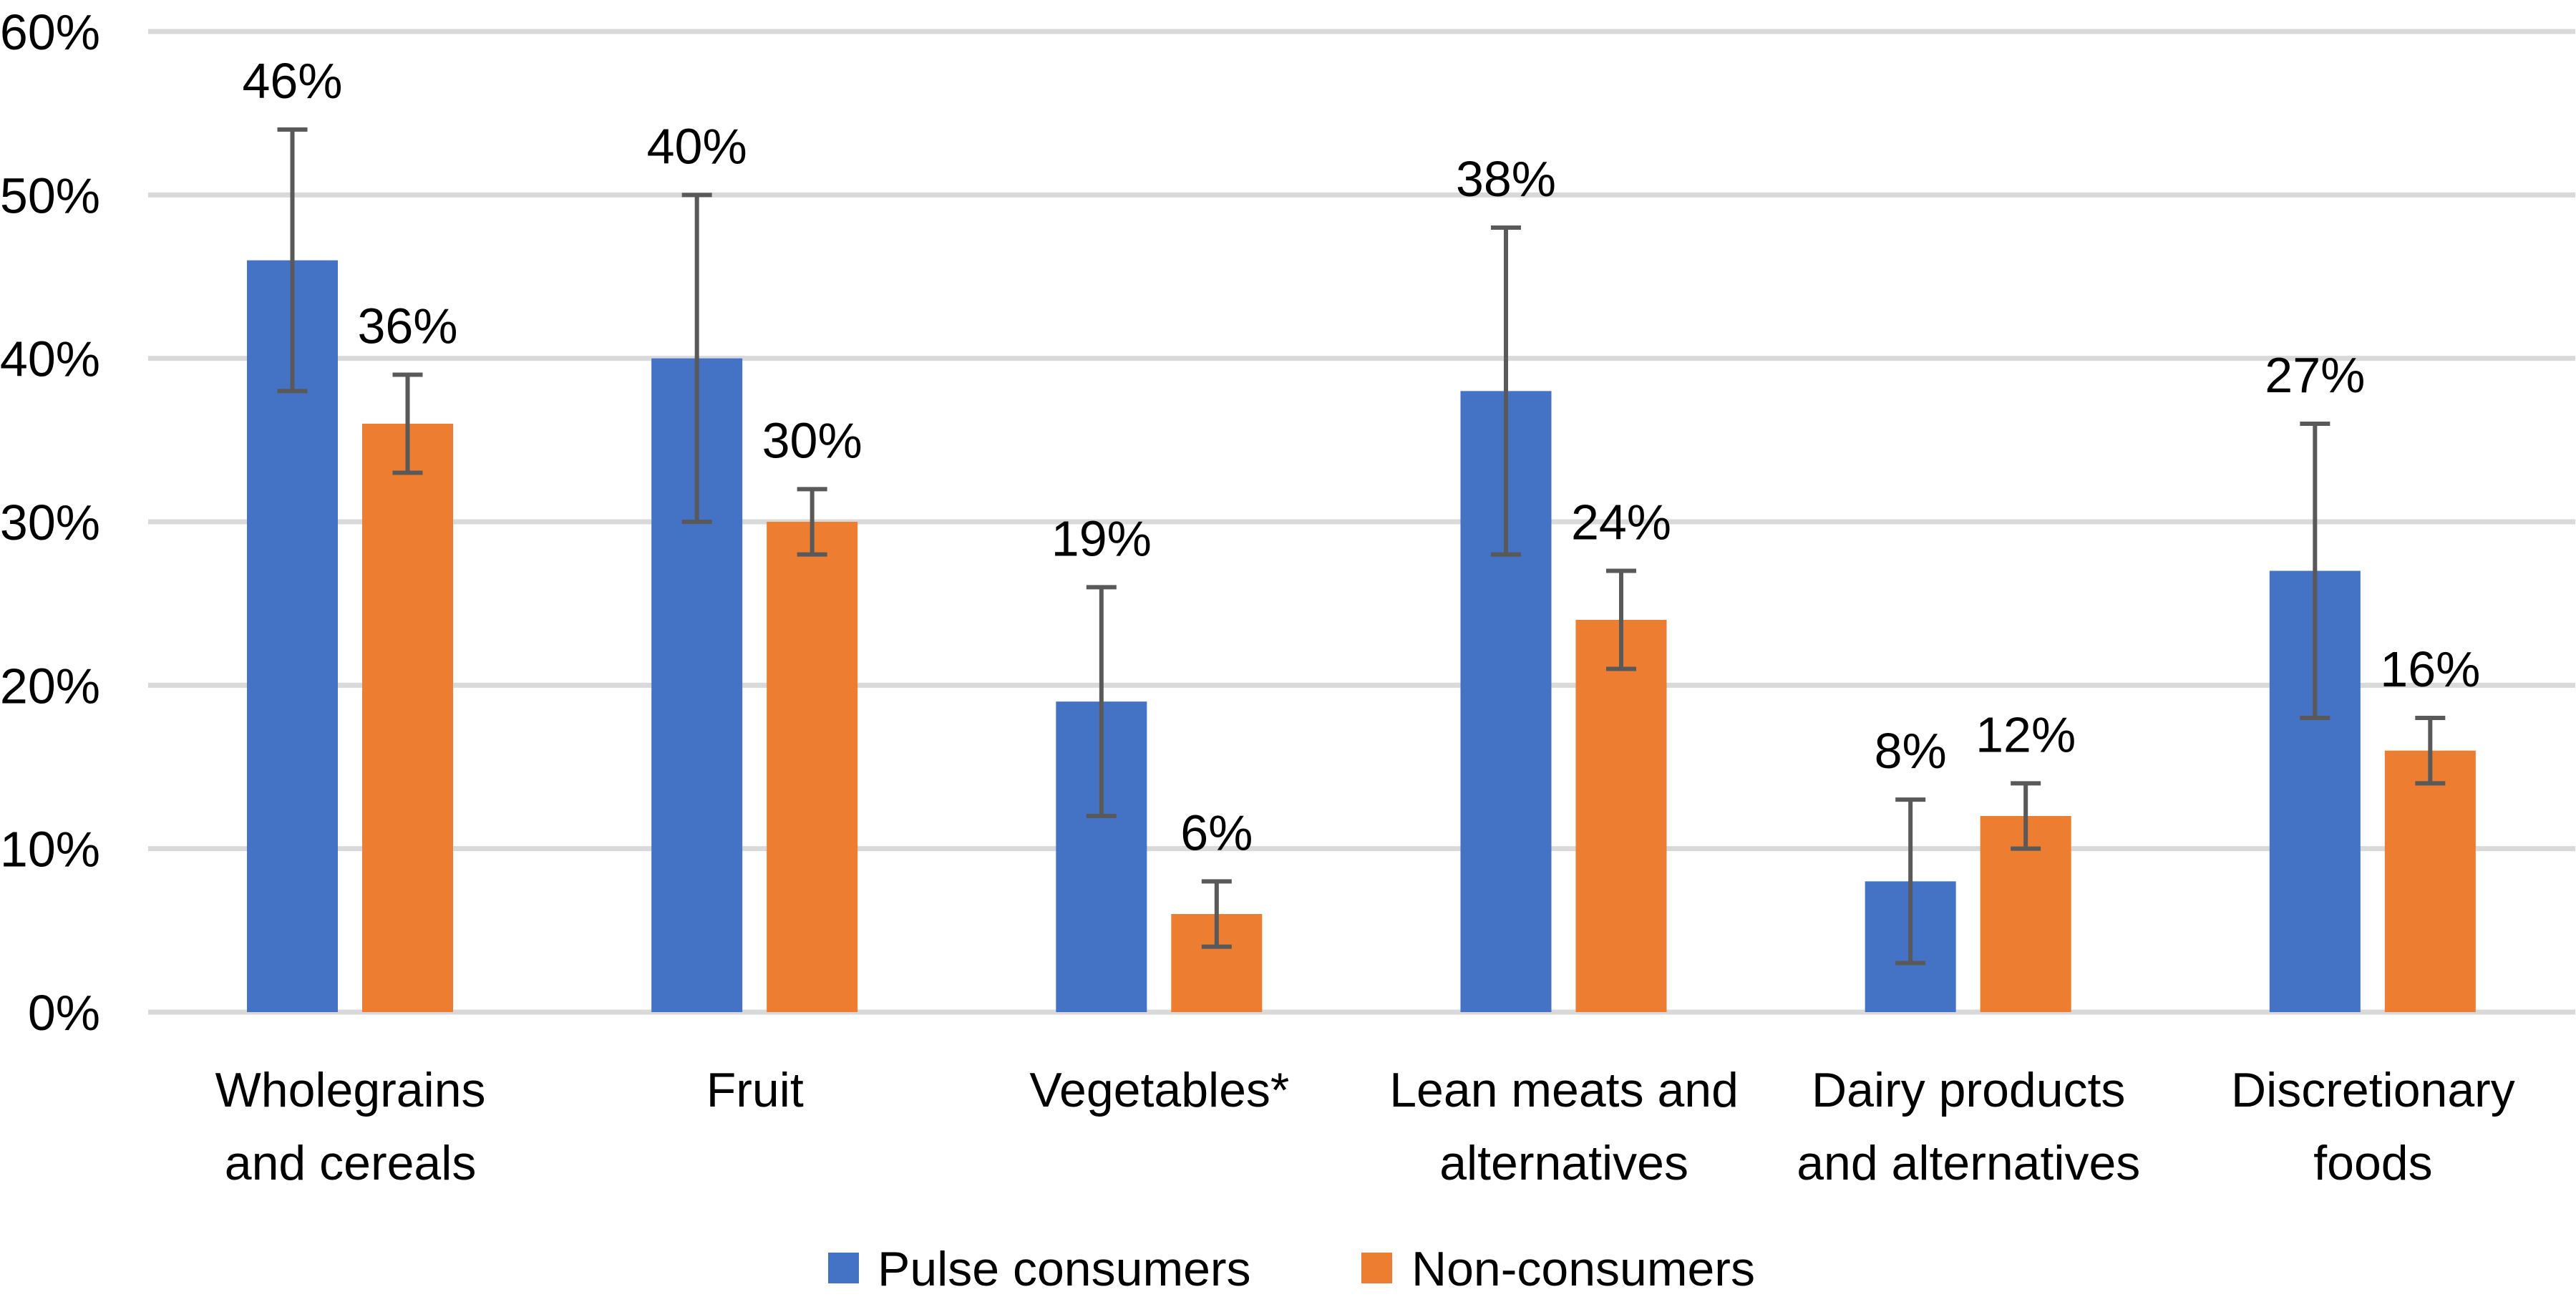 This screenshot has width=2576, height=1307. I want to click on y-axis-labels: 0% 10% 20% 30% 40% 50% 60%, so click(50, 522).